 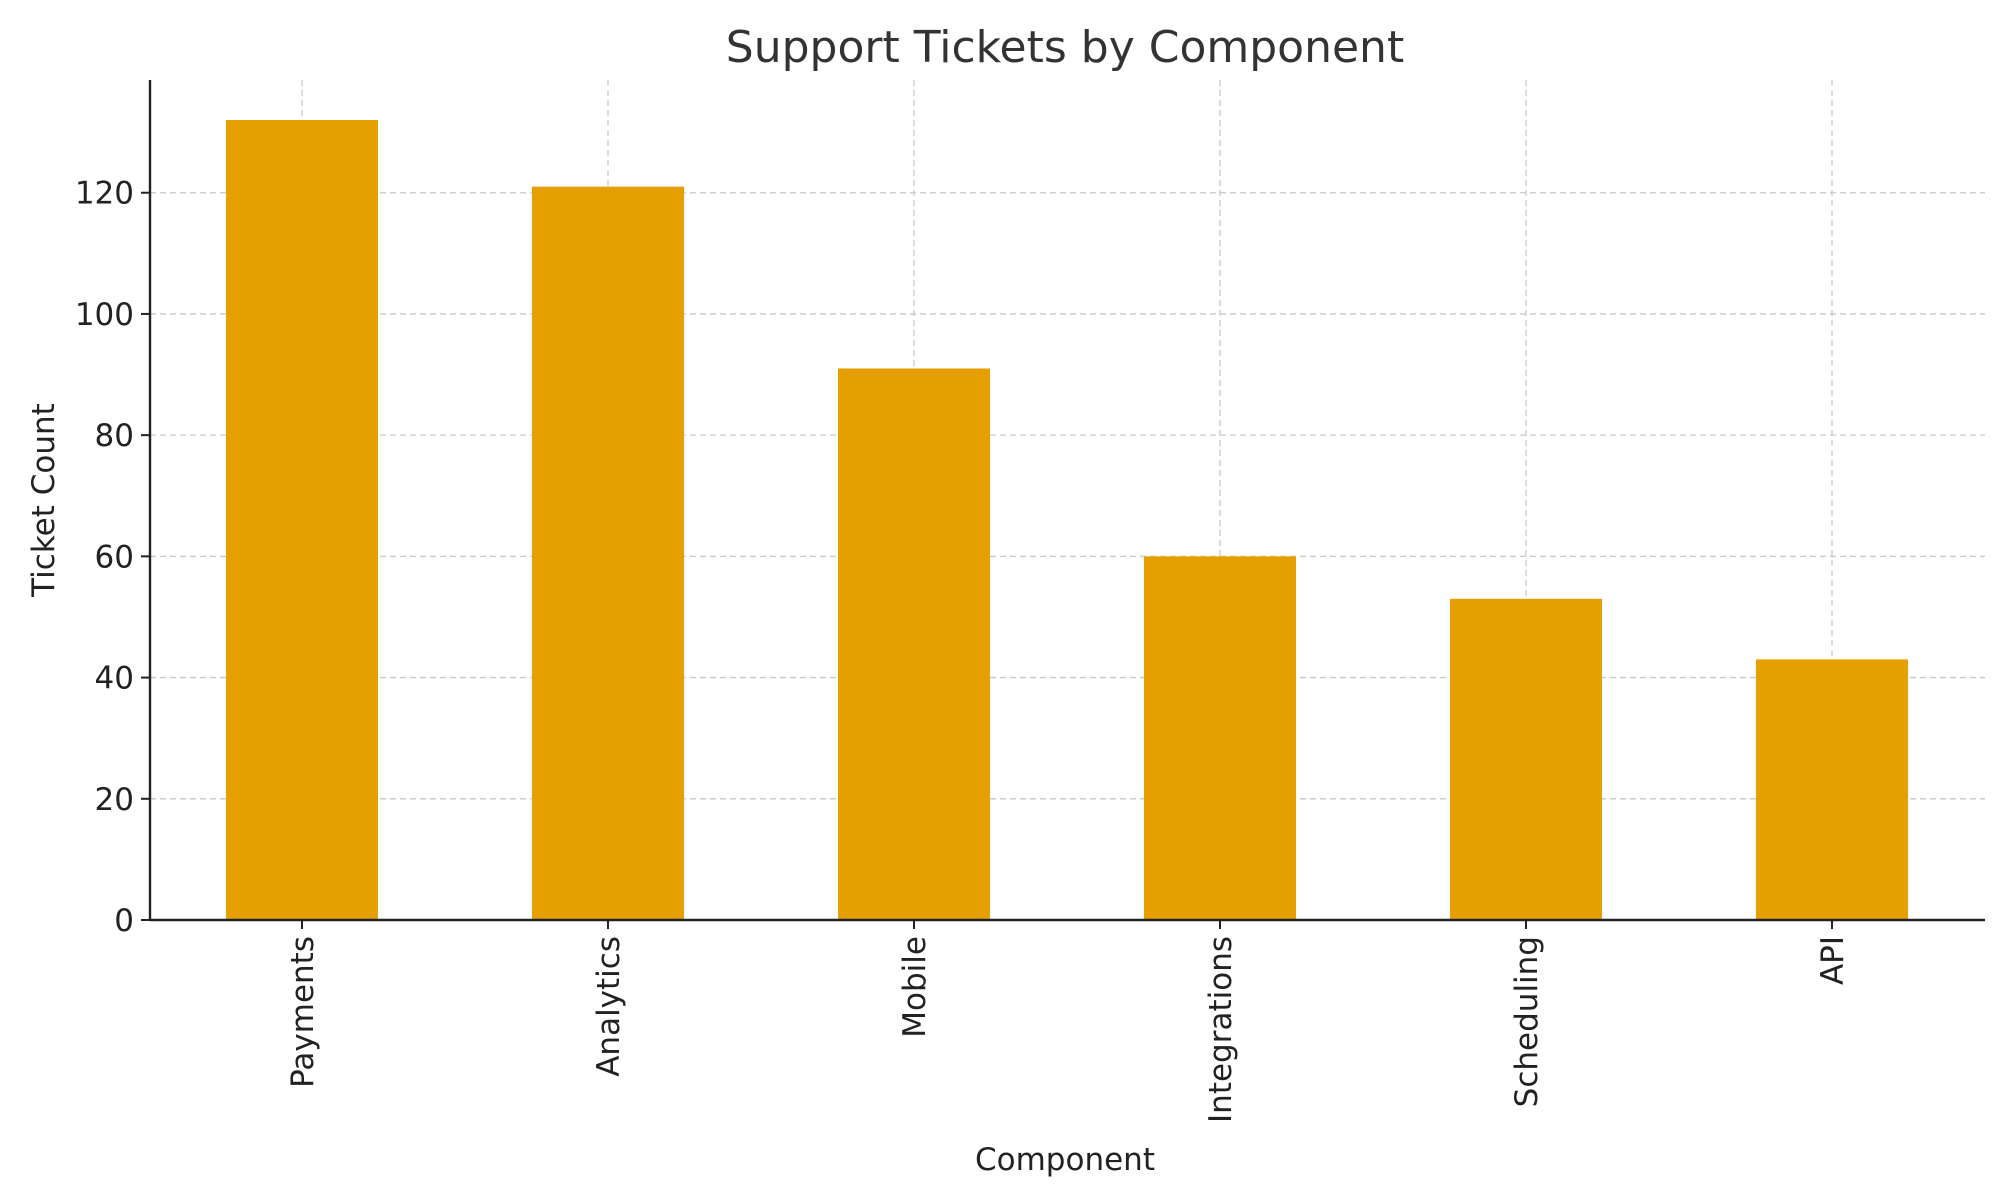 I want to click on bar-scheduling, so click(x=1526, y=759).